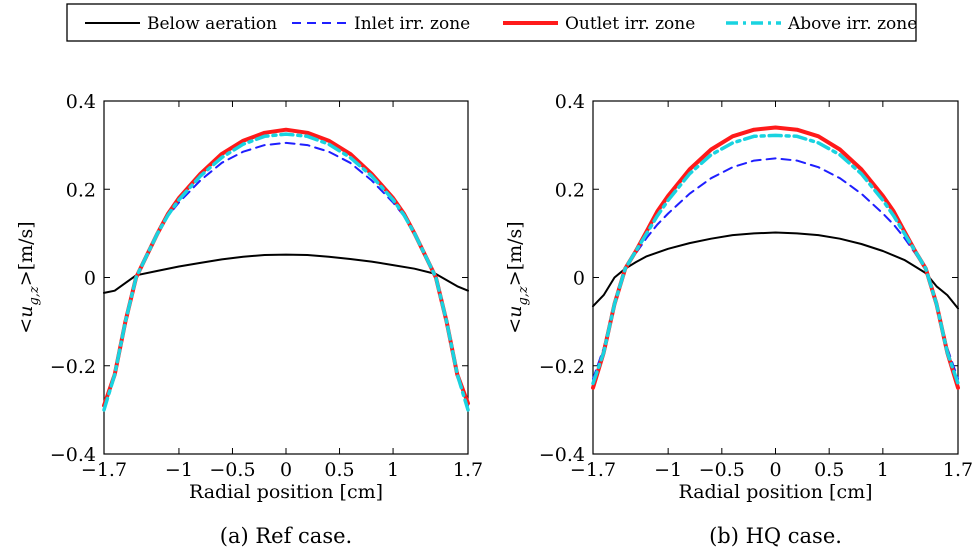 Image resolution: width=975 pixels, height=560 pixels. I want to click on x-axis-label-hq: Radial position [cm], so click(775, 492).